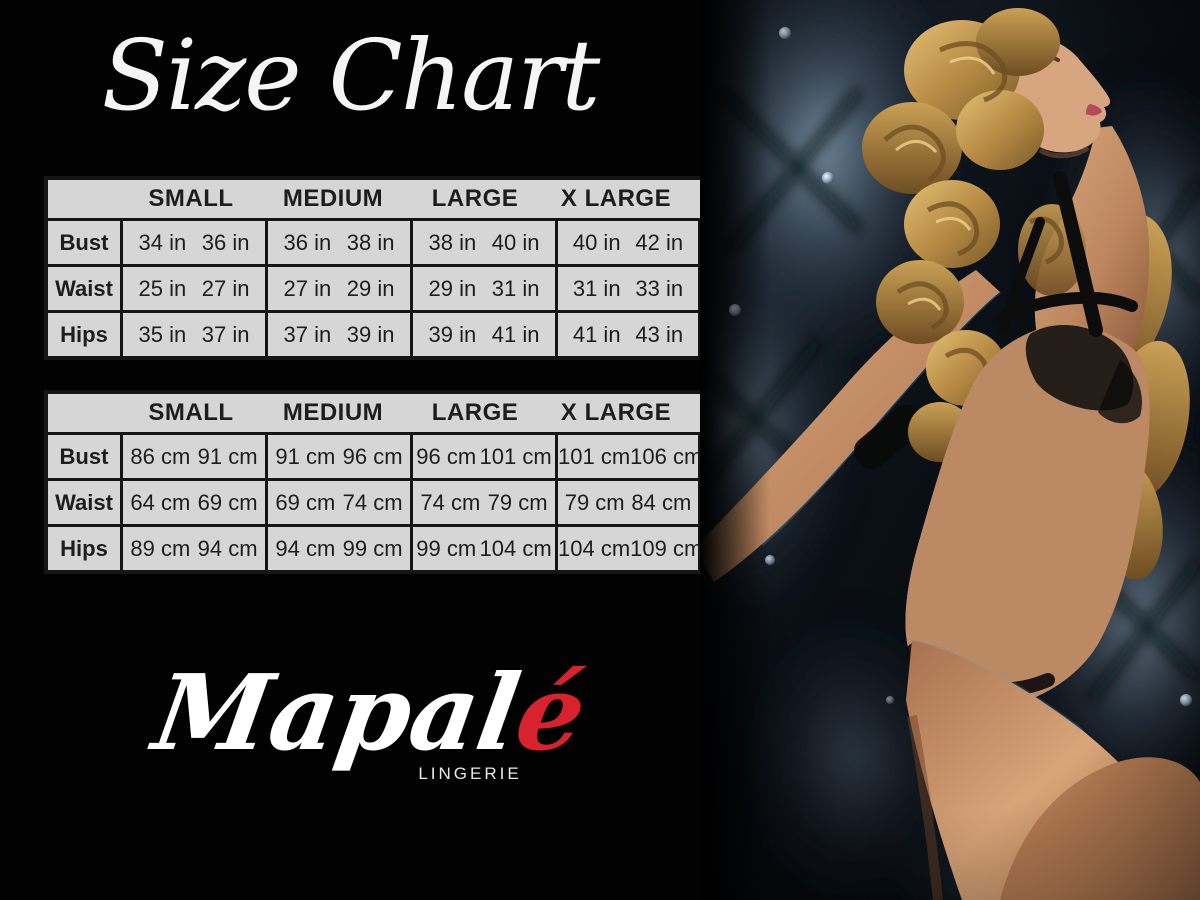 The image size is (1200, 900). I want to click on measurement-cell: 38 in 40 in, so click(484, 242).